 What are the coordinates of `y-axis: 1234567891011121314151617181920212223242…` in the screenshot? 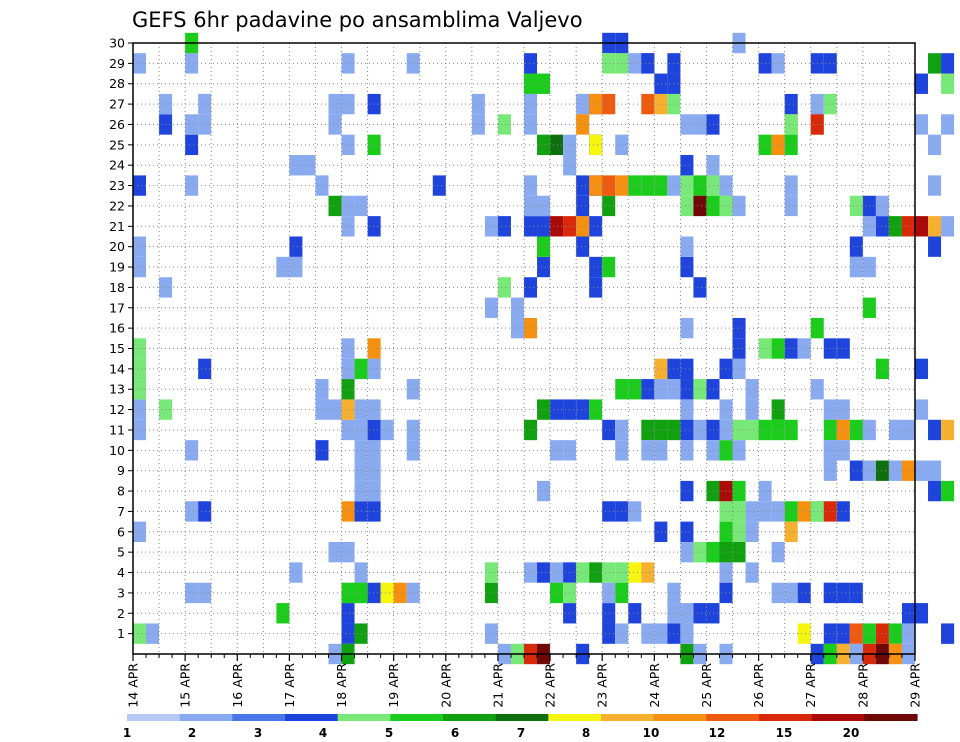 It's located at (121, 338).